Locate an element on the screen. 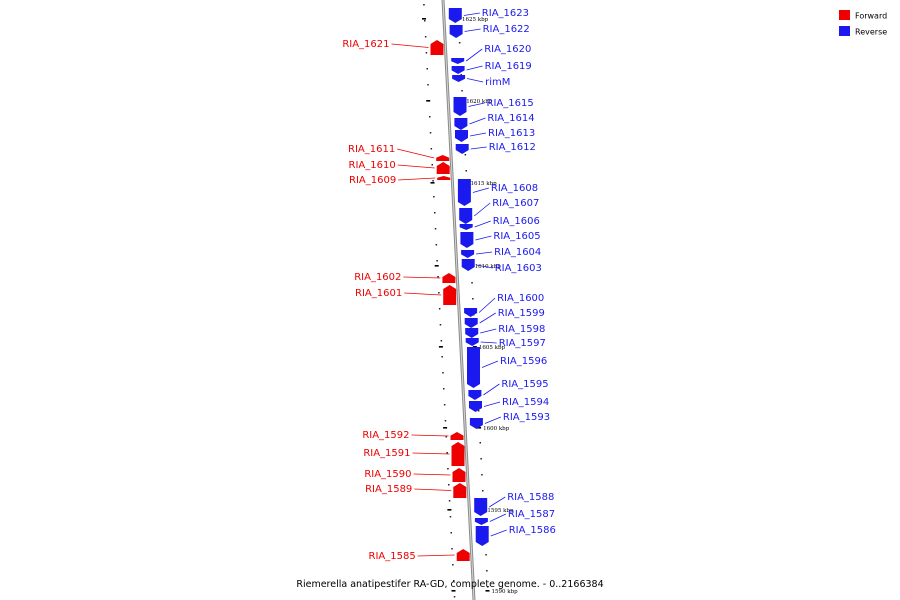 The width and height of the screenshot is (900, 600). gene-label-ria_1600: RIA_1600 is located at coordinates (520, 298).